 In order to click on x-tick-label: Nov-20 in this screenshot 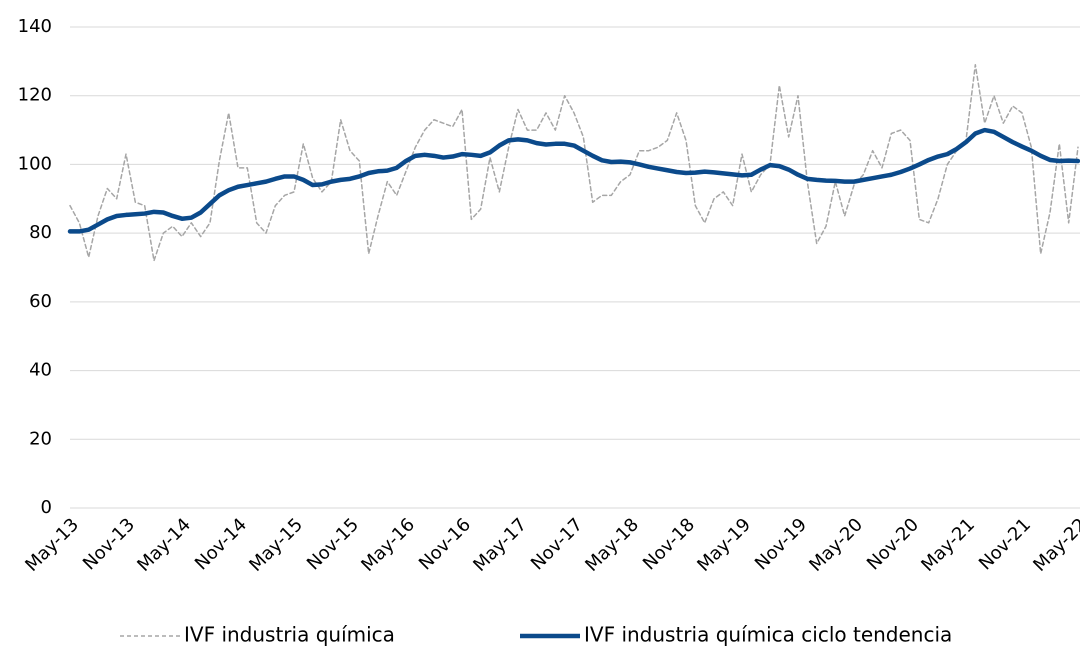, I will do `click(893, 544)`.